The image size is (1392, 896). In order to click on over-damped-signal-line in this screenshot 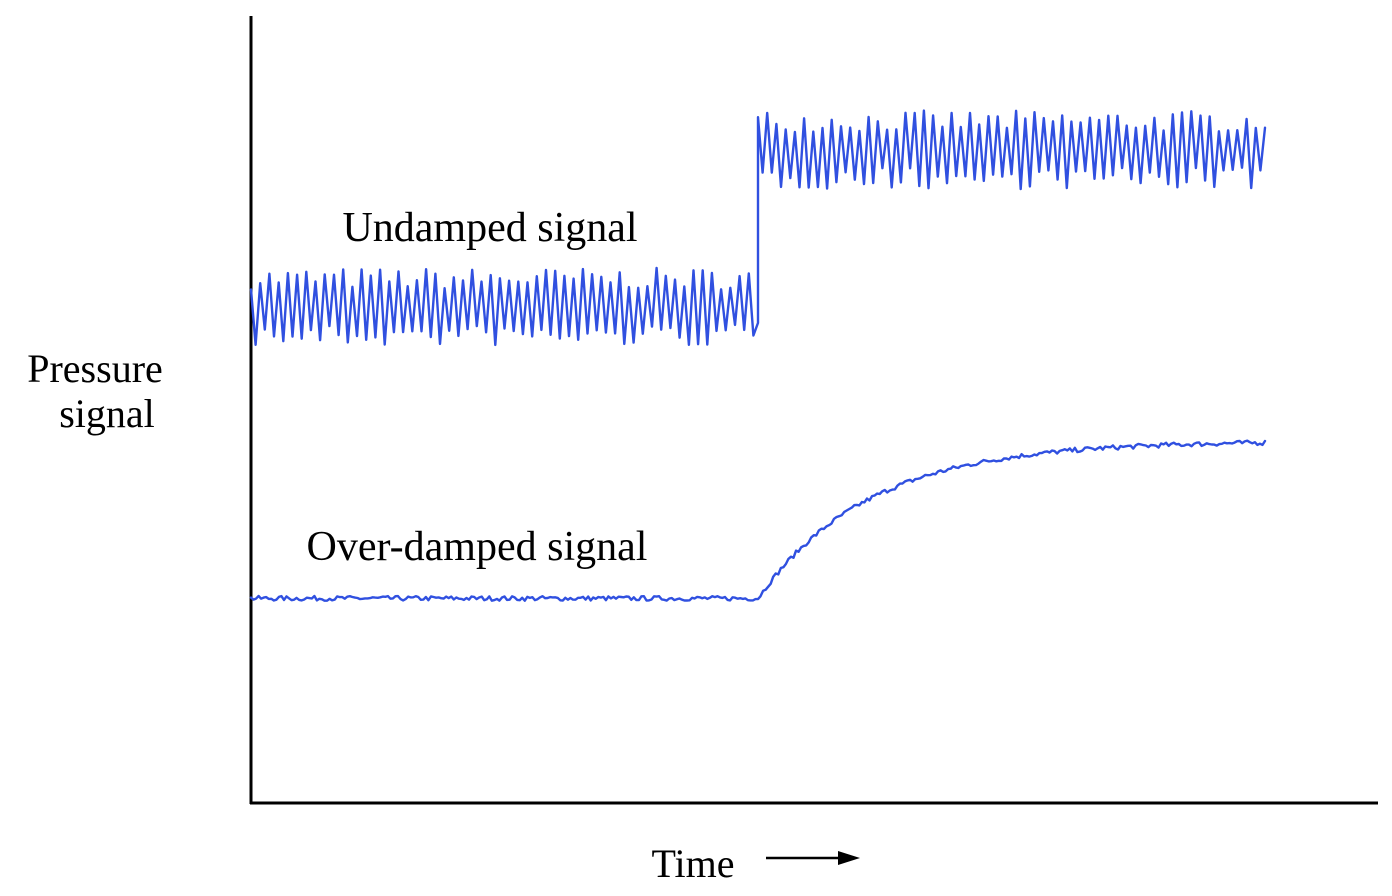, I will do `click(758, 520)`.